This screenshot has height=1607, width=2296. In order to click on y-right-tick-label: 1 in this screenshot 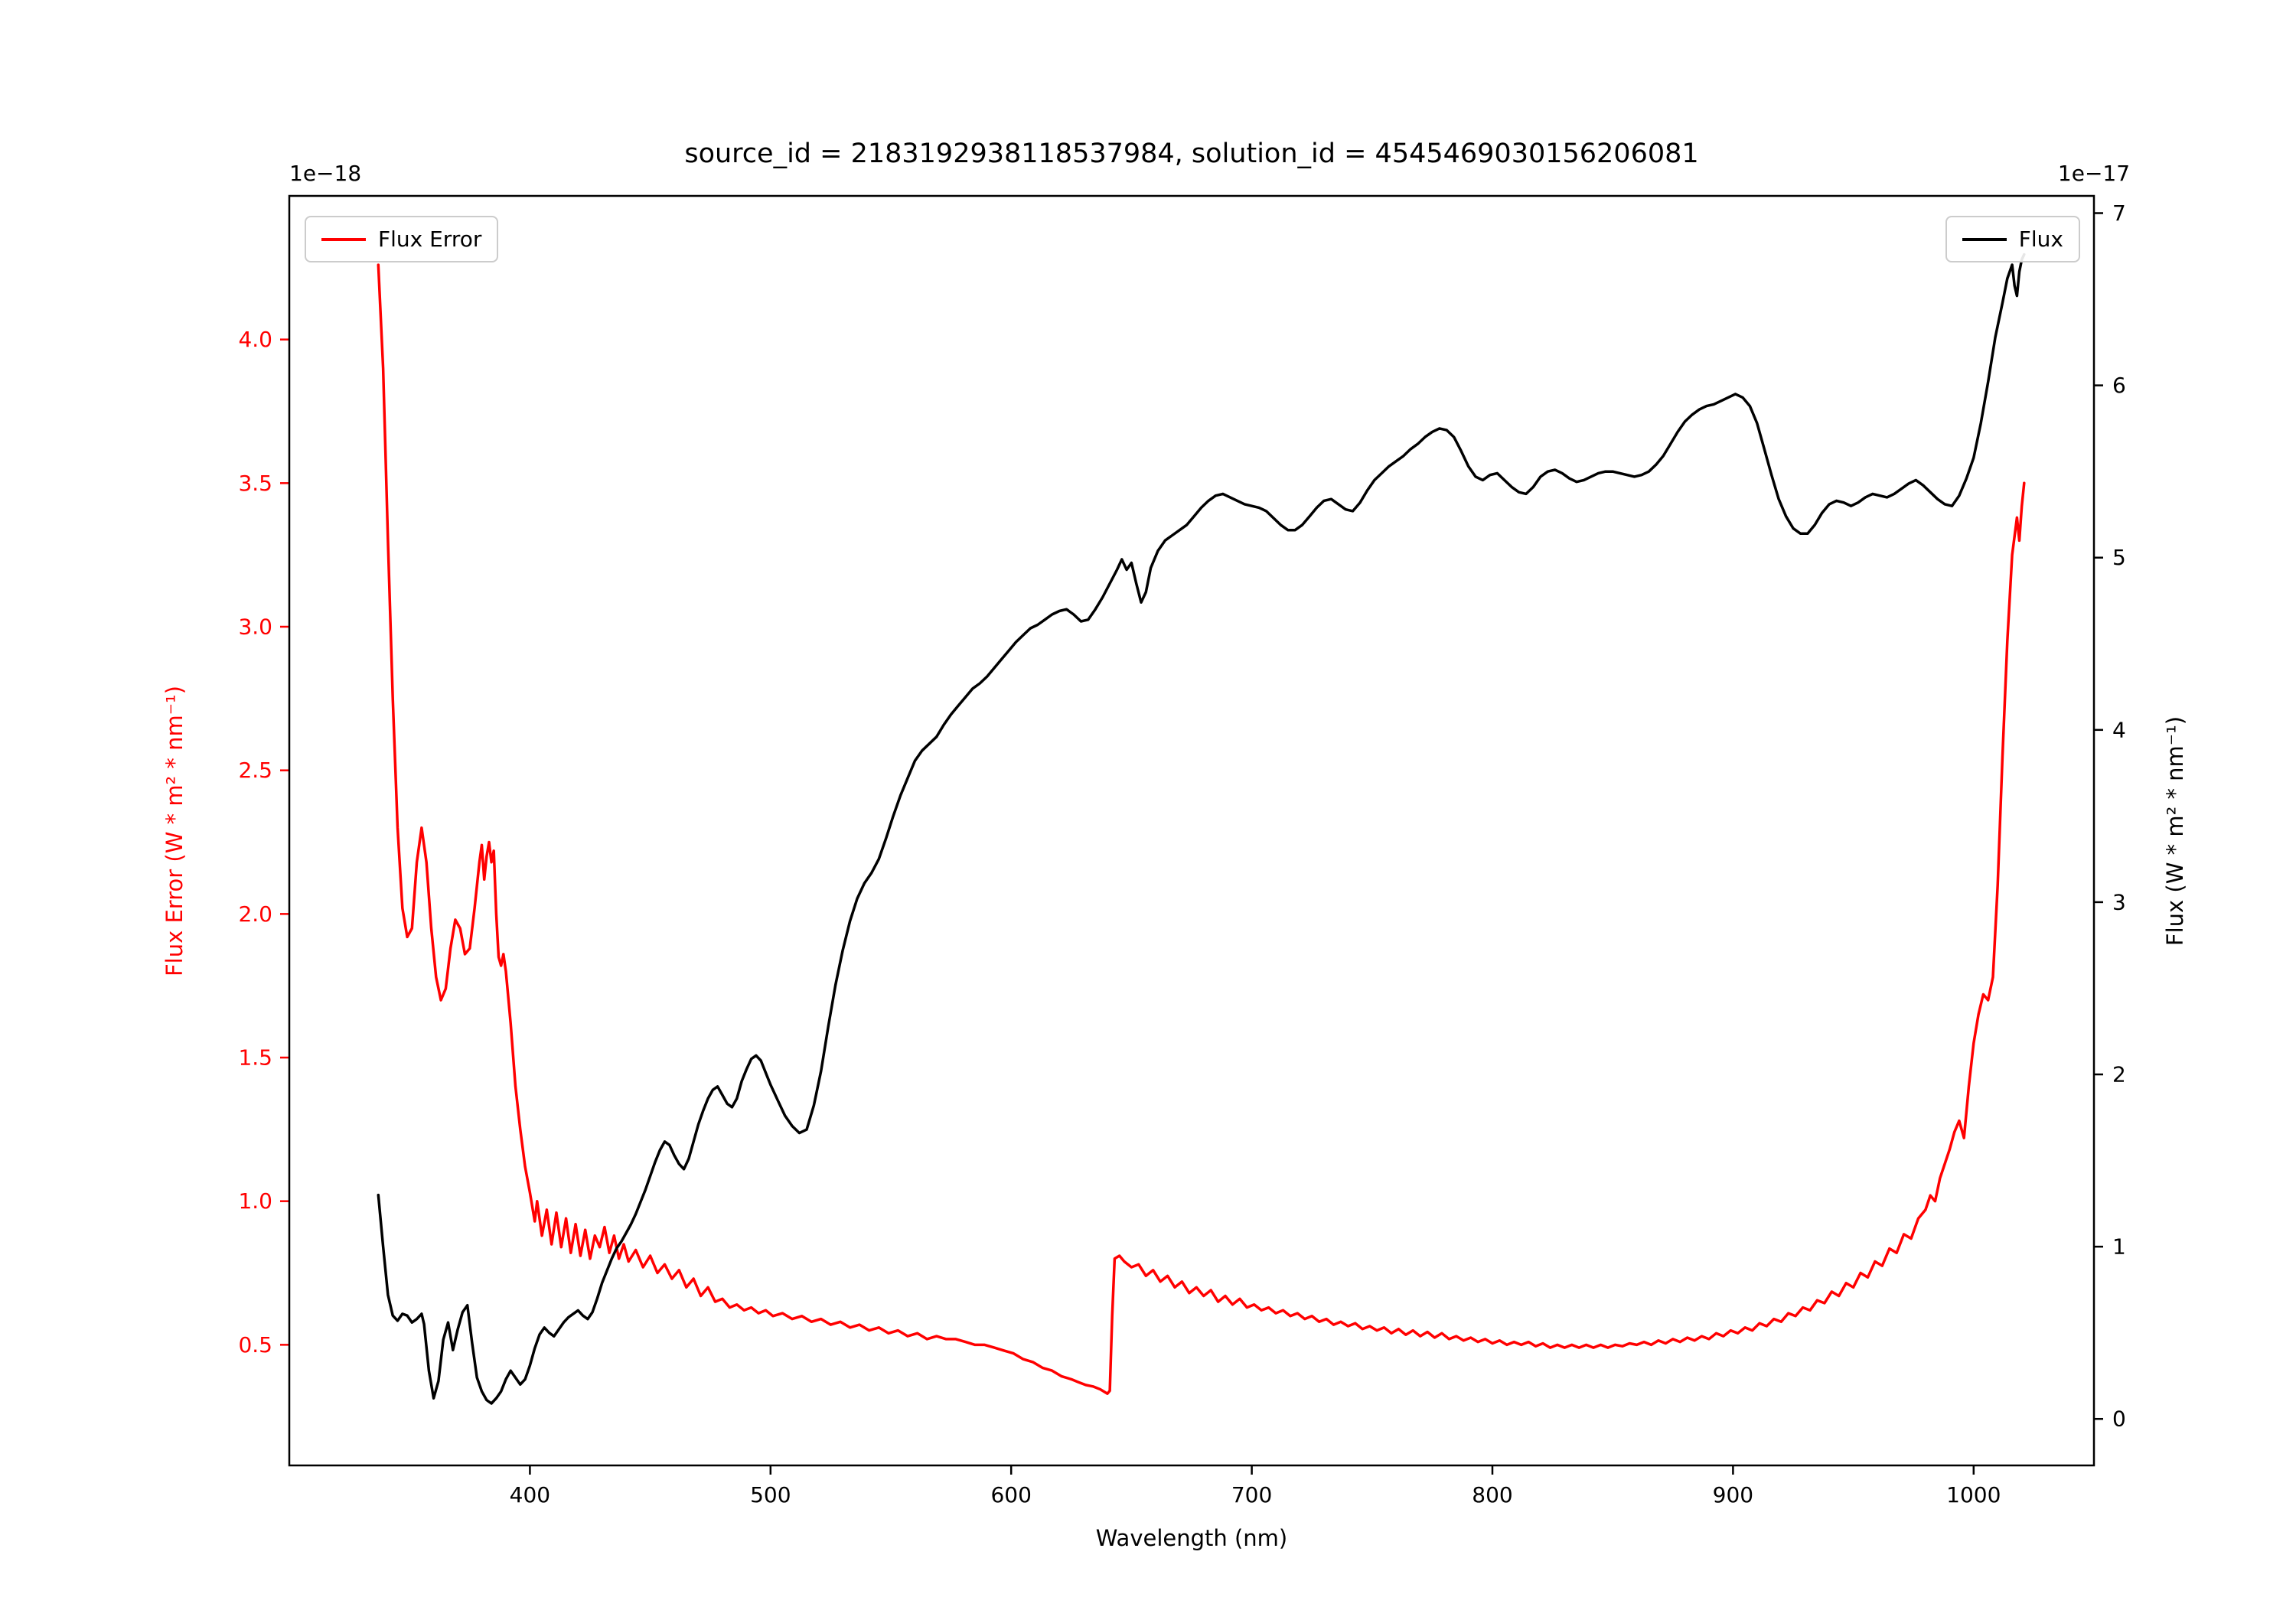, I will do `click(2119, 1247)`.